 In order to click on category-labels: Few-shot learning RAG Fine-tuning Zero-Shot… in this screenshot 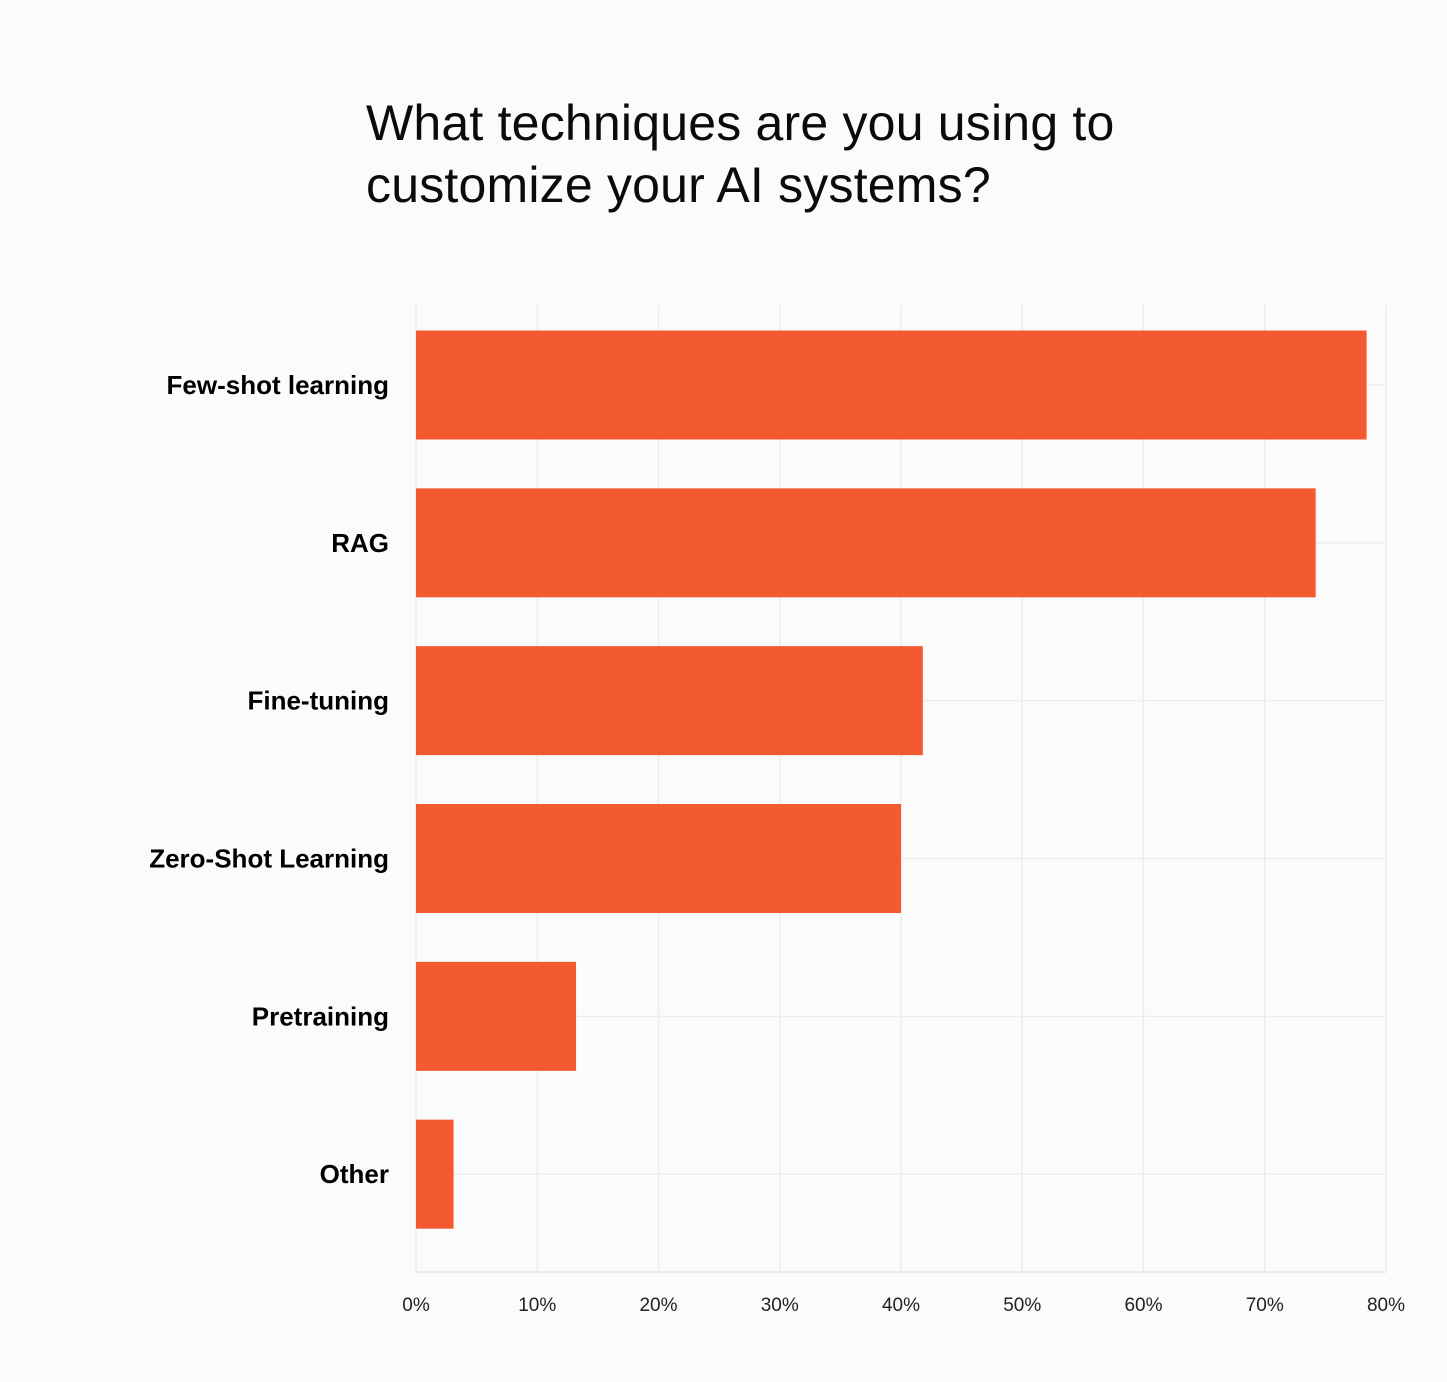, I will do `click(269, 779)`.